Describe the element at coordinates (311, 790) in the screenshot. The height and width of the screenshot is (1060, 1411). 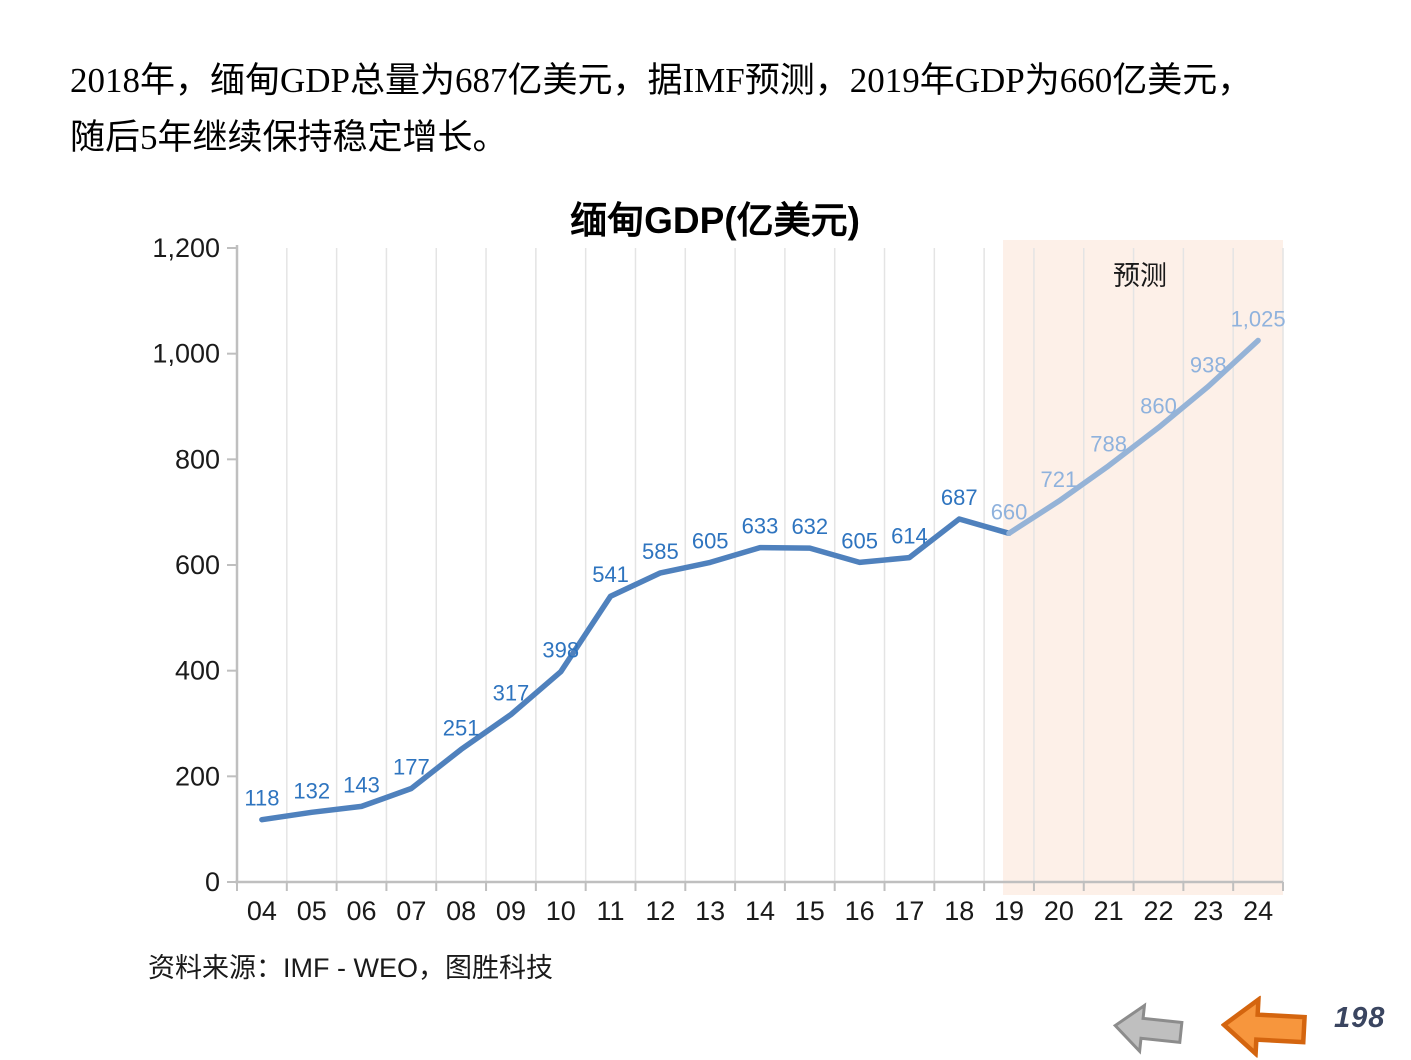
I see `data-label: 132` at that location.